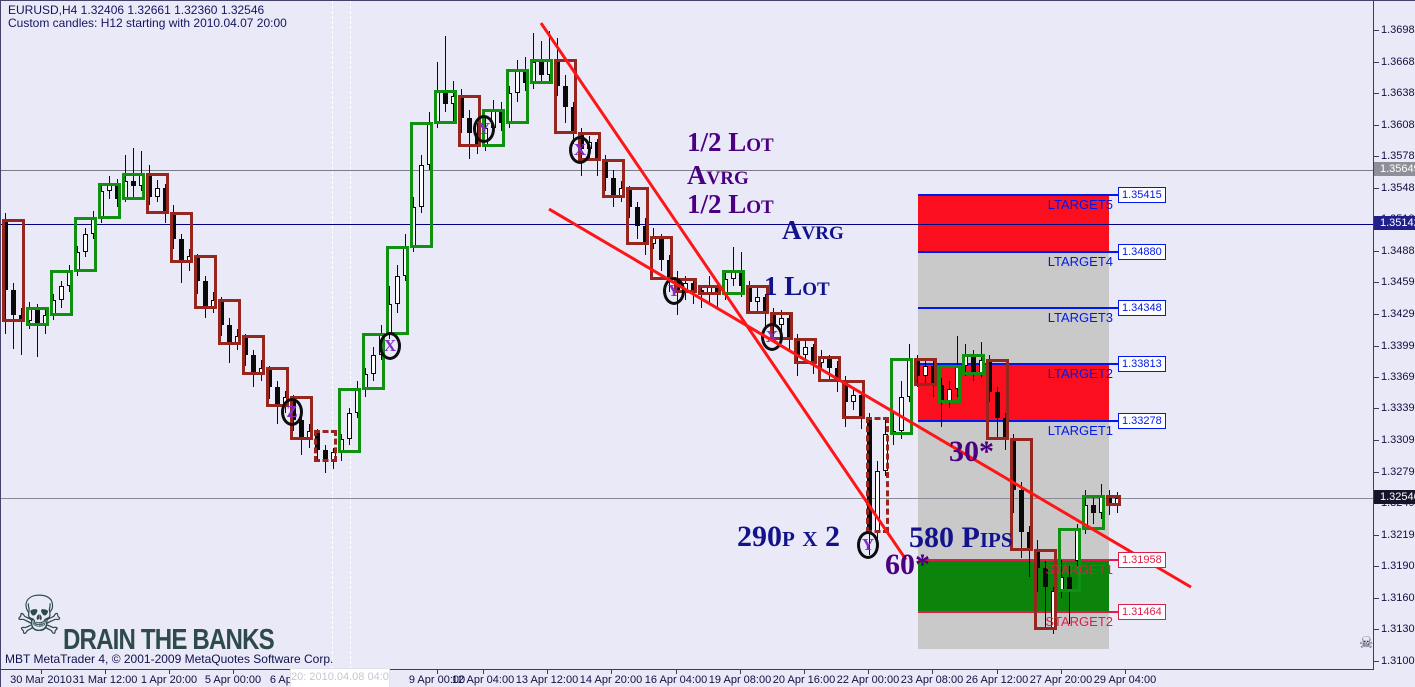 The height and width of the screenshot is (687, 1415). I want to click on price-tick-label: 1.33395, so click(1398, 408).